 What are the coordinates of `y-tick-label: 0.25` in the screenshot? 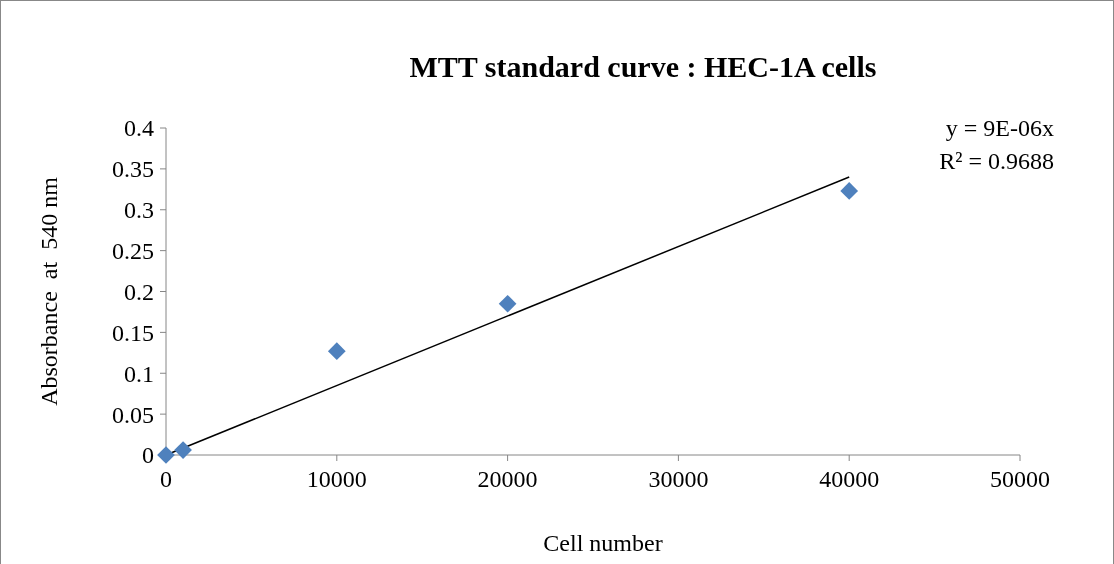 It's located at (133, 251).